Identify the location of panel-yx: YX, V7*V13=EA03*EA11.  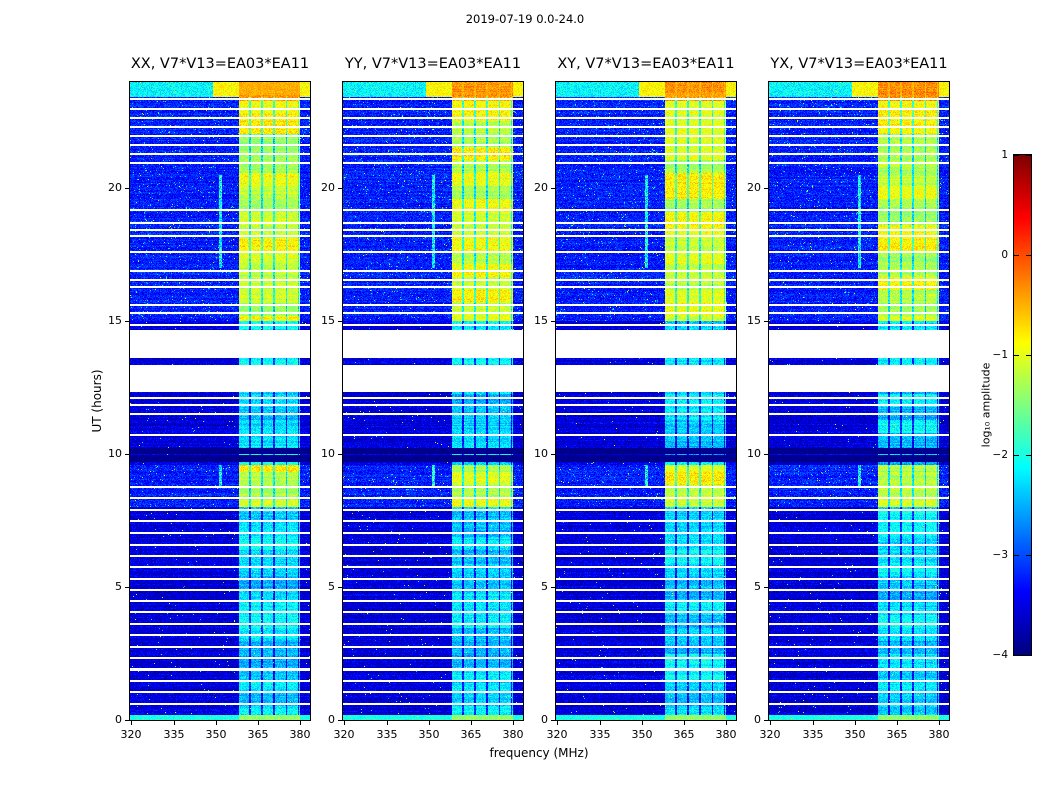
(859, 388).